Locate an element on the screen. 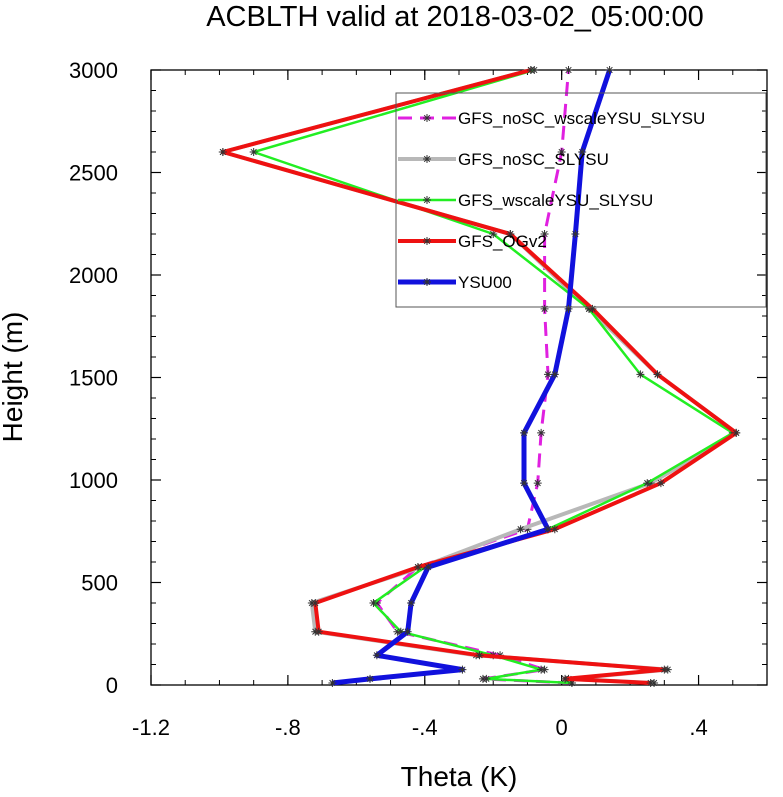  y-tick-label: 2000 is located at coordinates (93, 275).